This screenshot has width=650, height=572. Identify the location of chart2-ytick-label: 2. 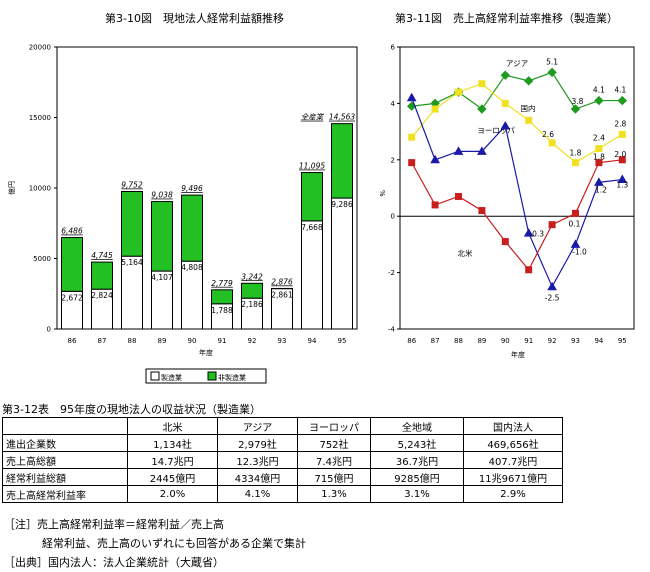
(393, 160).